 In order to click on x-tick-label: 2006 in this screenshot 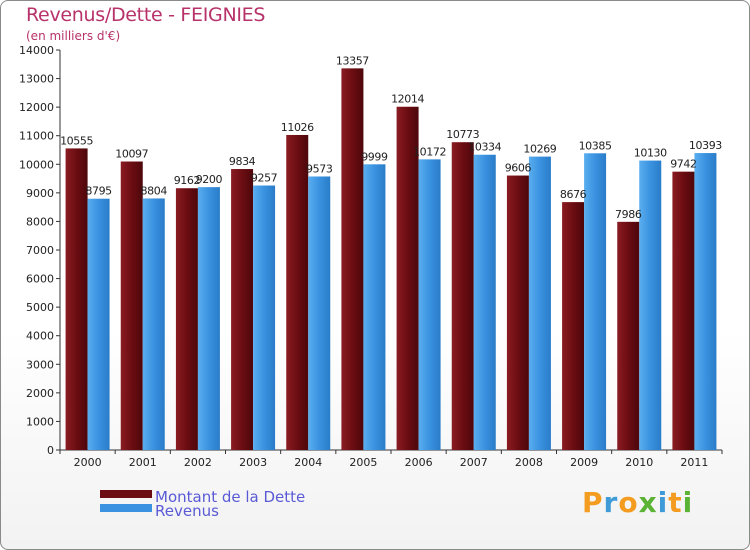, I will do `click(419, 462)`.